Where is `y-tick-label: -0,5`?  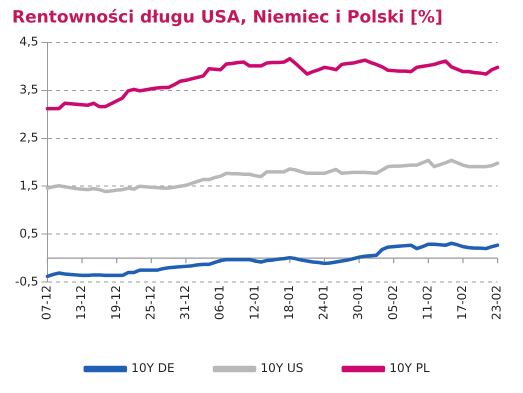
y-tick-label: -0,5 is located at coordinates (26, 281).